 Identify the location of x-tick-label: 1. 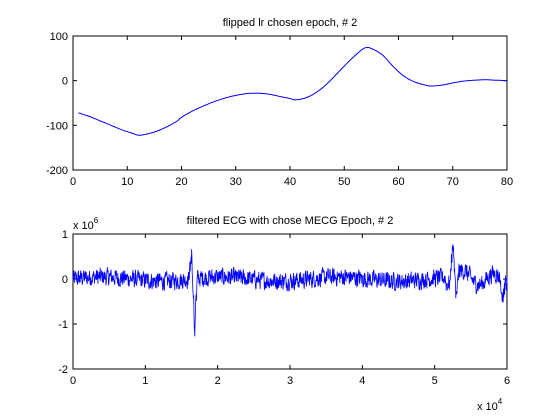
(145, 381).